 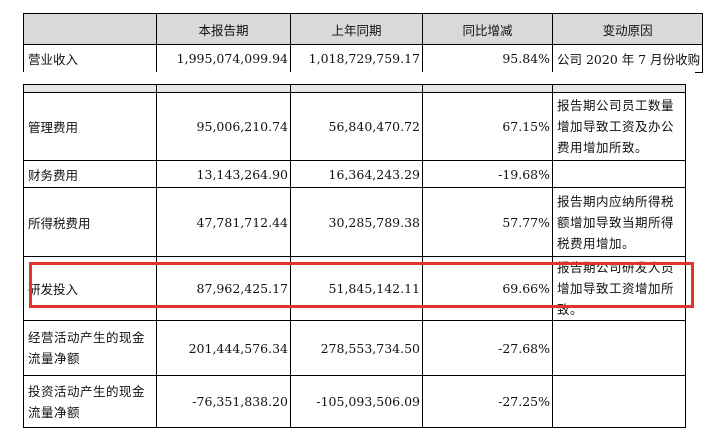 I want to click on row-prior: 16,364,243.29, so click(x=356, y=174).